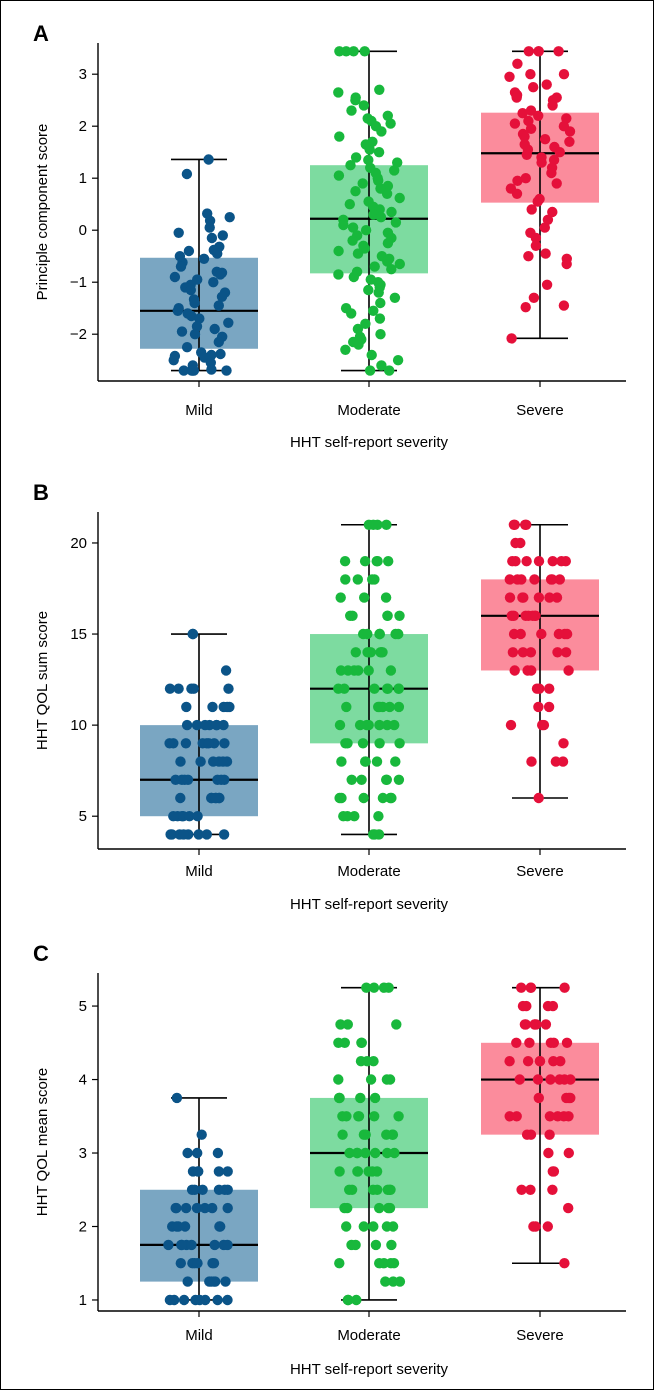  What do you see at coordinates (83, 1006) in the screenshot?
I see `y-tick-label: 5` at bounding box center [83, 1006].